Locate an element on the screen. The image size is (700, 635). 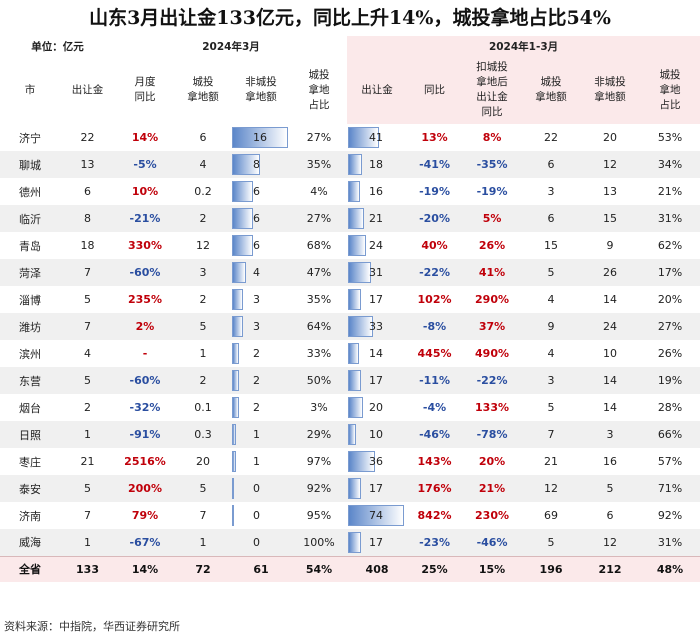
month-share-cell: 3% is located at coordinates (319, 407).